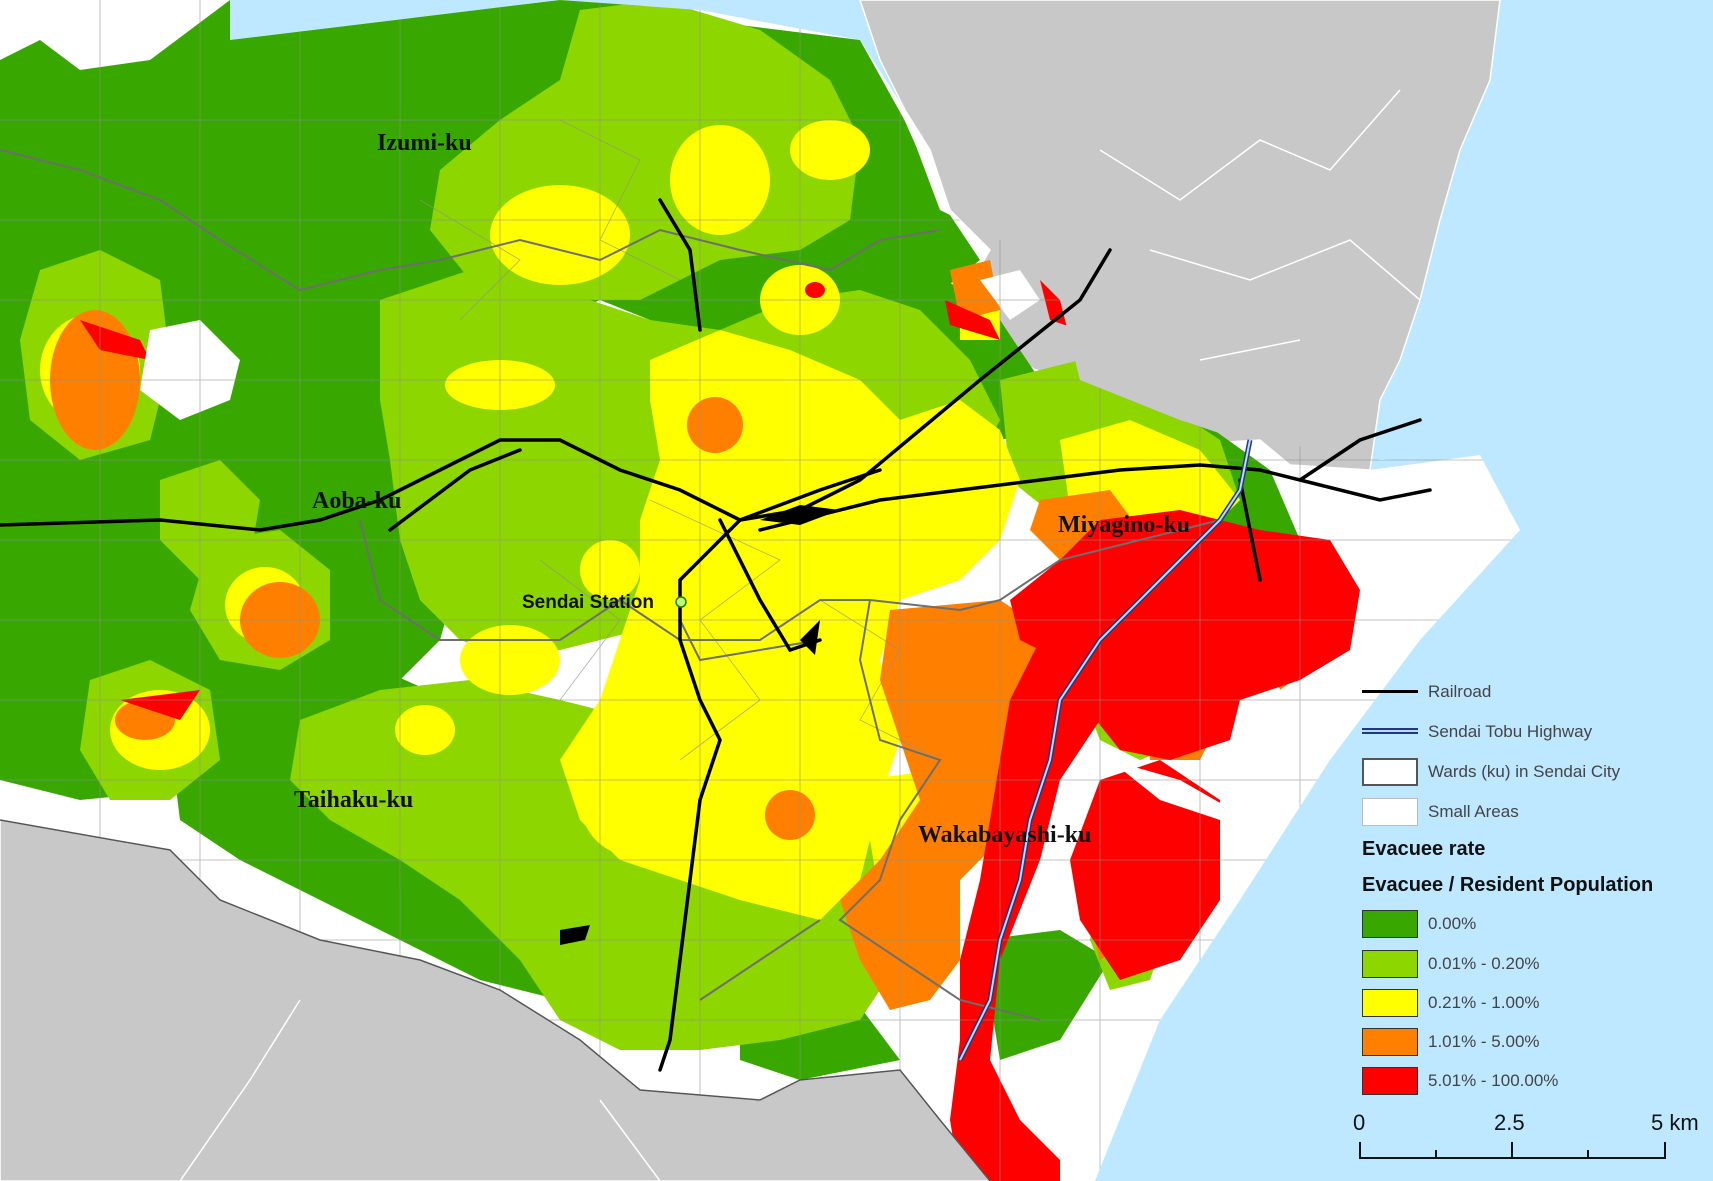 This screenshot has height=1181, width=1713. What do you see at coordinates (1484, 1002) in the screenshot?
I see `class-label: 0.21% - 1.00%` at bounding box center [1484, 1002].